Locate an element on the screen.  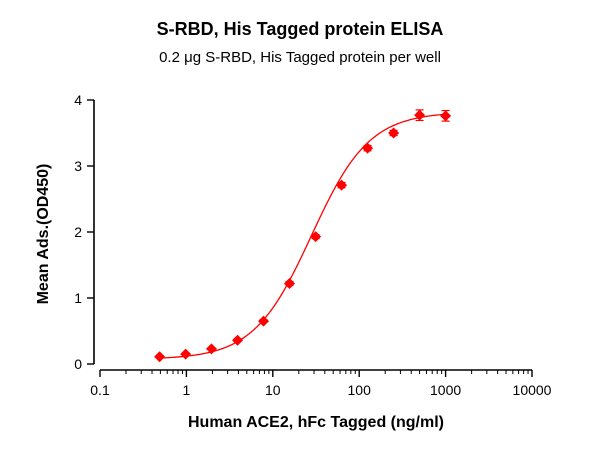
y-tick-label: 4 is located at coordinates (78, 100).